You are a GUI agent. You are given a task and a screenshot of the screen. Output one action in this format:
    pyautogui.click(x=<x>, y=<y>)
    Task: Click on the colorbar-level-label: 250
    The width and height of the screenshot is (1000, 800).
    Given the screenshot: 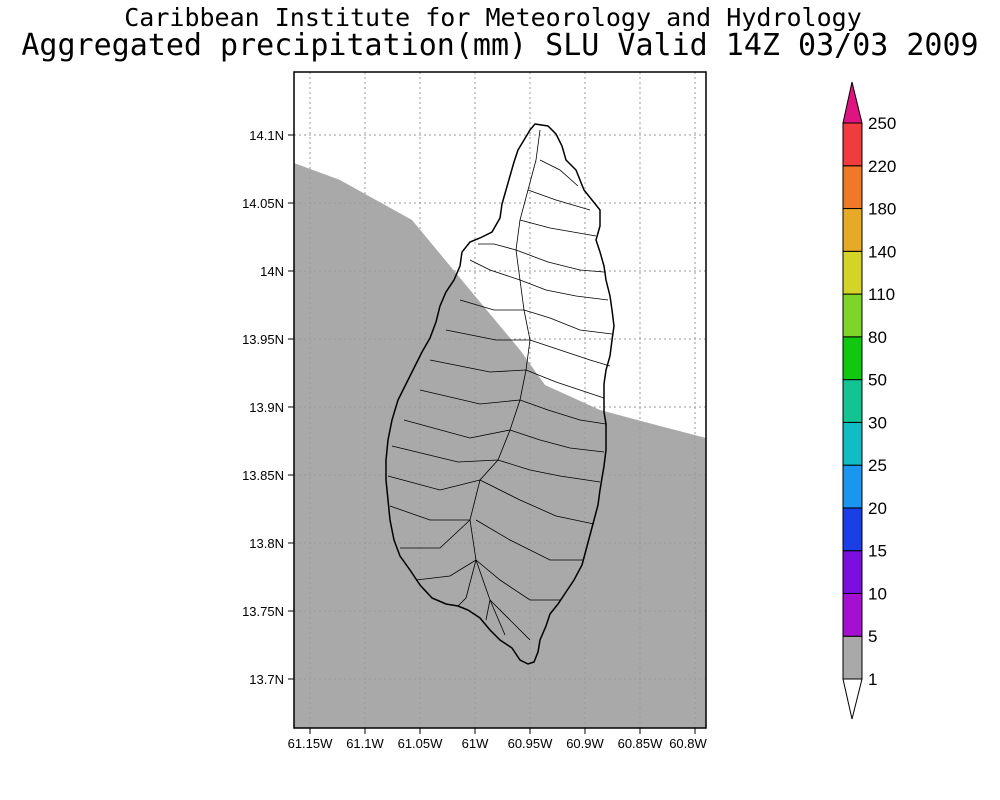 What is the action you would take?
    pyautogui.click(x=882, y=123)
    